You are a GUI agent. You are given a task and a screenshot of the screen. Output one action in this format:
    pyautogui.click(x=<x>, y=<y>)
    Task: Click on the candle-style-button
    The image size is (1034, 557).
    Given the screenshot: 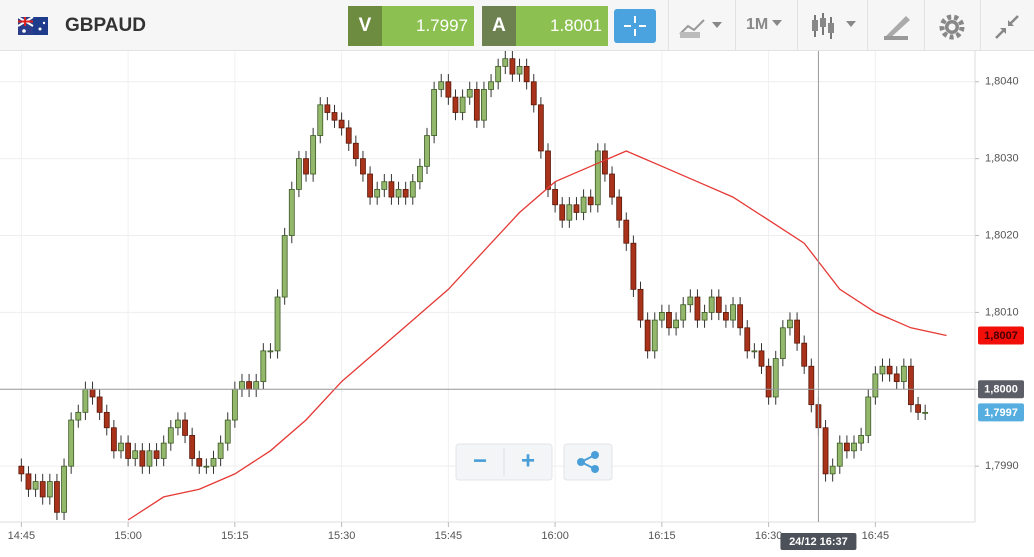 What is the action you would take?
    pyautogui.click(x=835, y=26)
    